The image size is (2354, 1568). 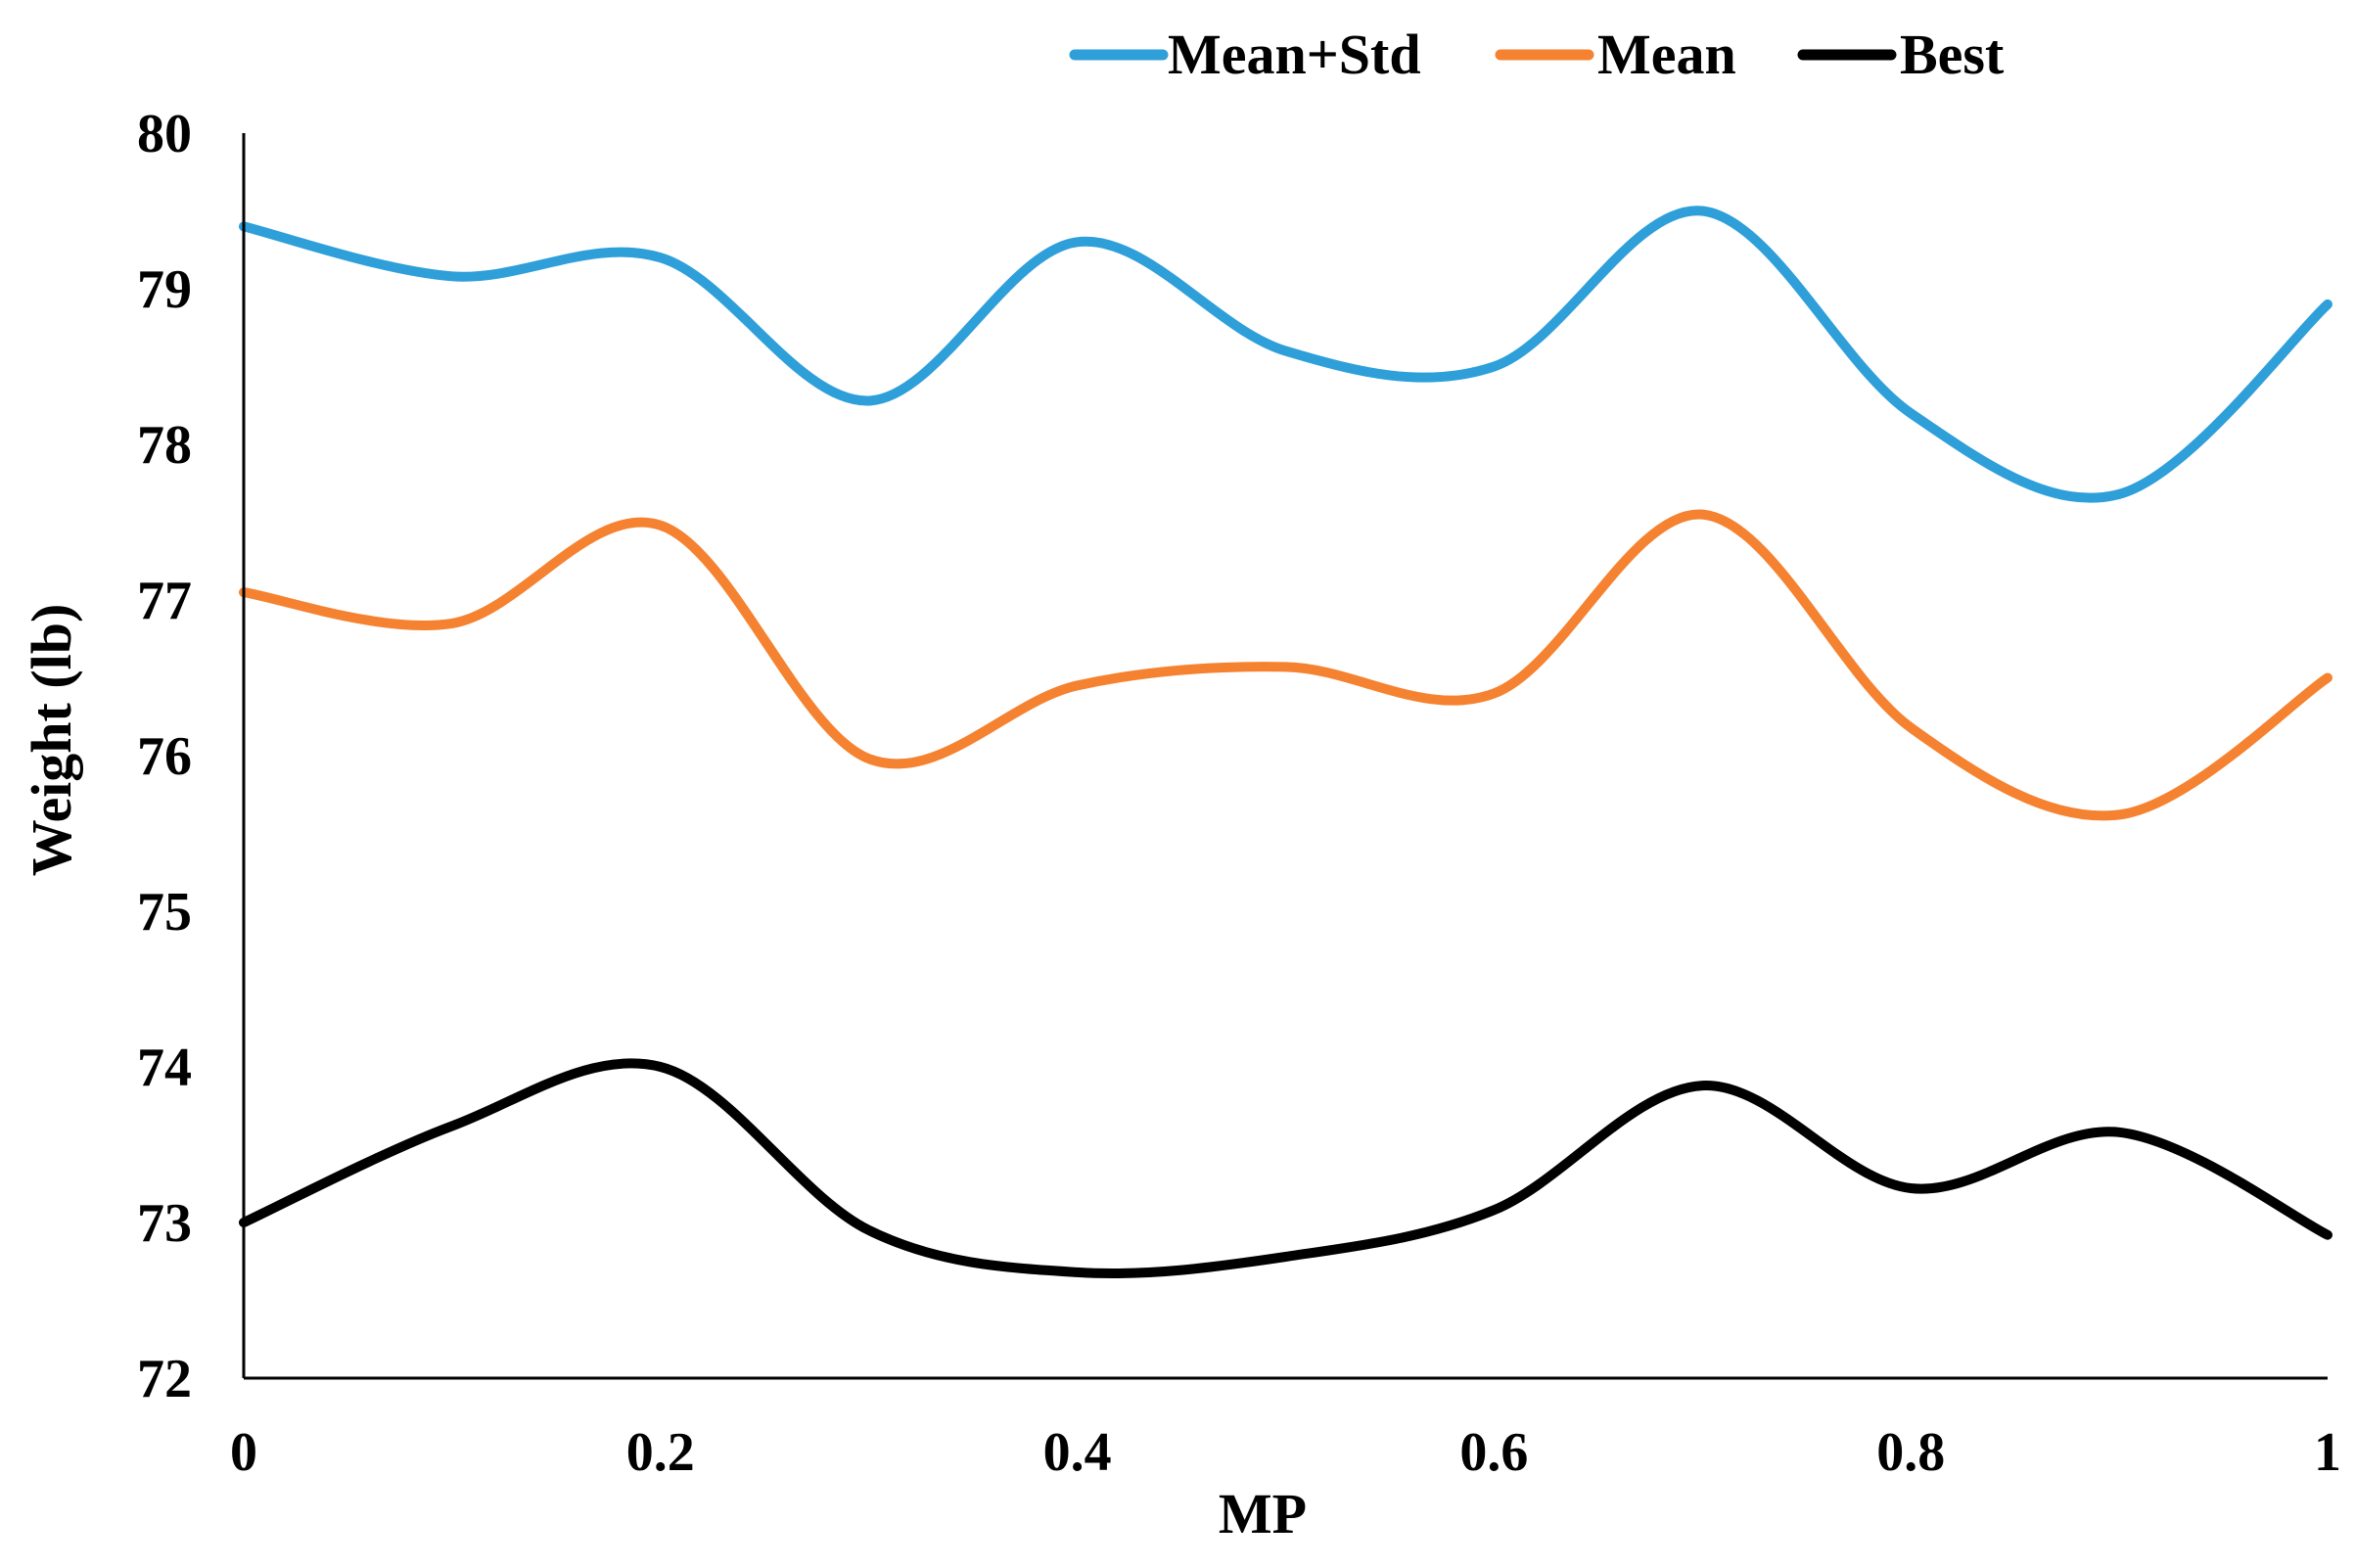 What do you see at coordinates (164, 1379) in the screenshot?
I see `y-tick-label: 72` at bounding box center [164, 1379].